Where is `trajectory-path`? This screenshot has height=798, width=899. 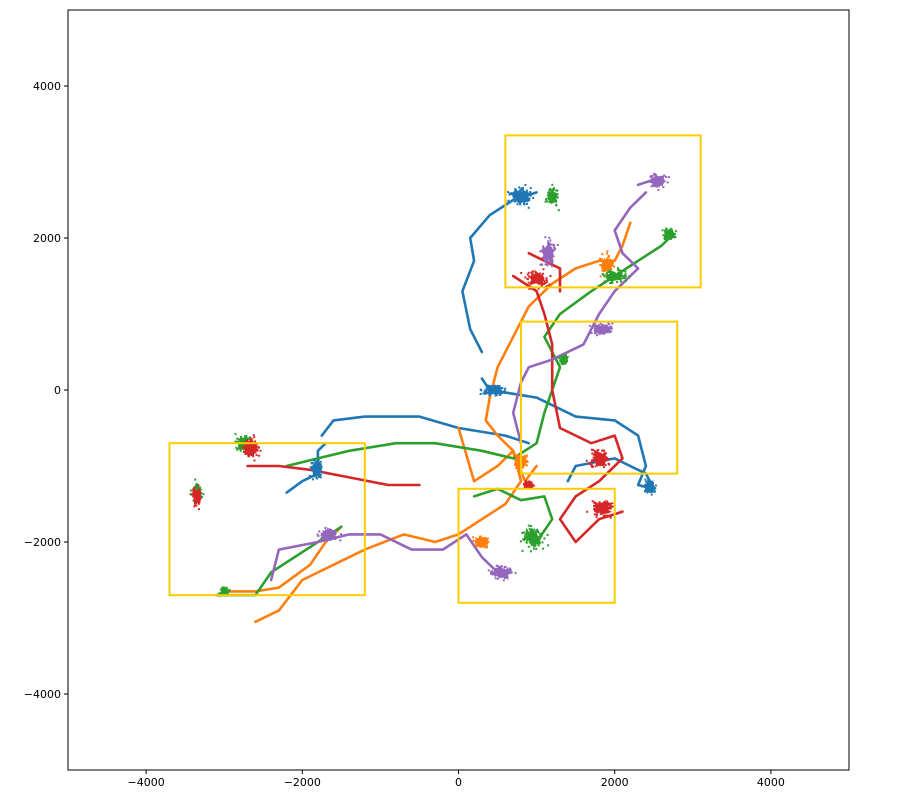
trajectory-path is located at coordinates (544, 272).